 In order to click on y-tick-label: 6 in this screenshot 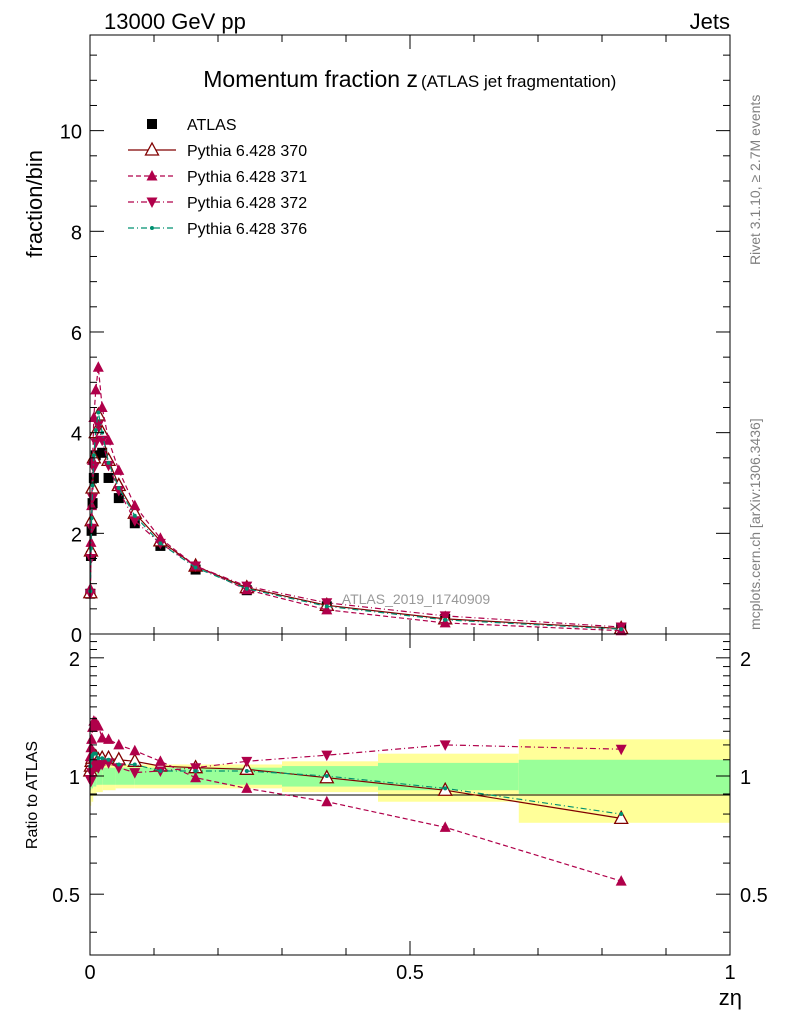, I will do `click(76, 334)`.